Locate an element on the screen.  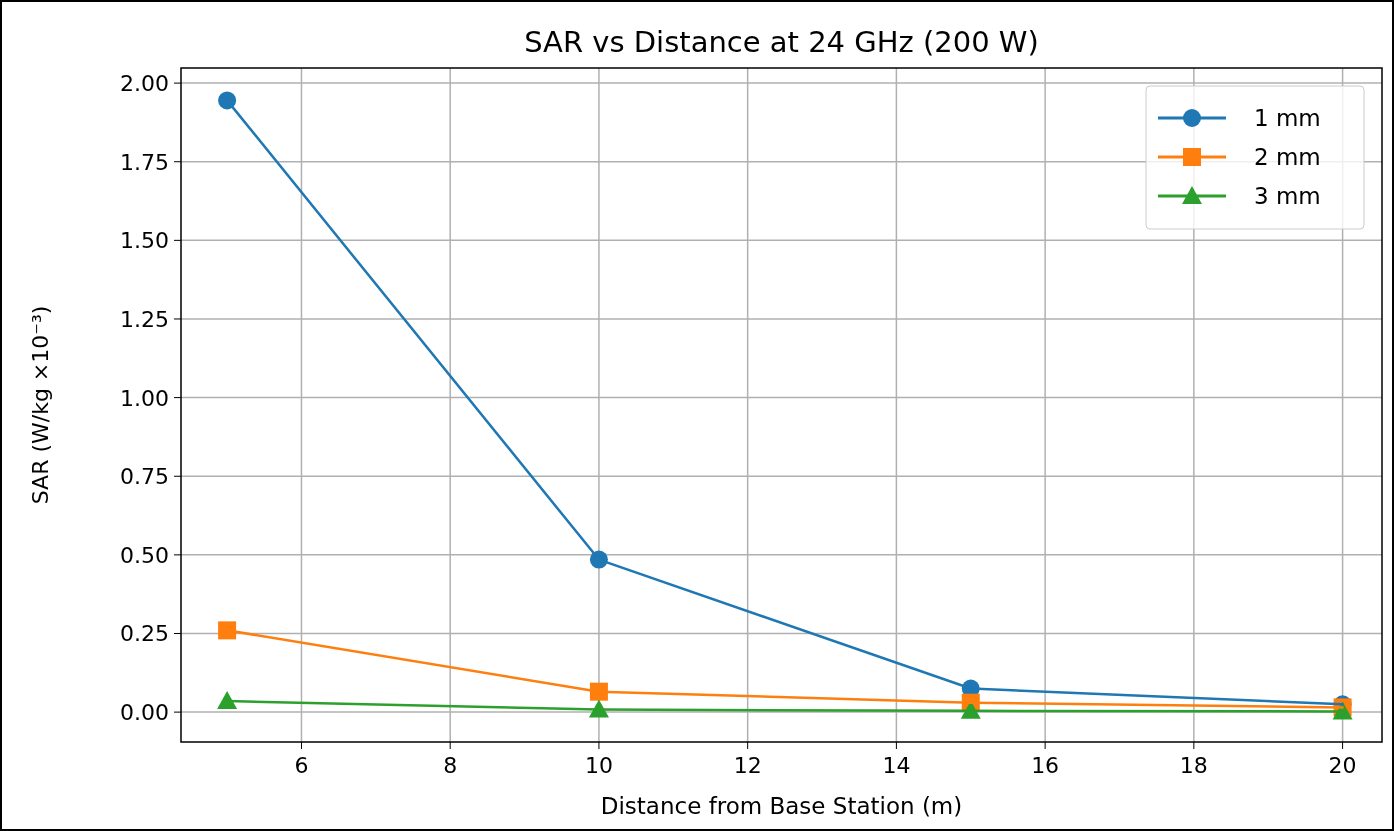
y-tick-label: 0.75 is located at coordinates (144, 477).